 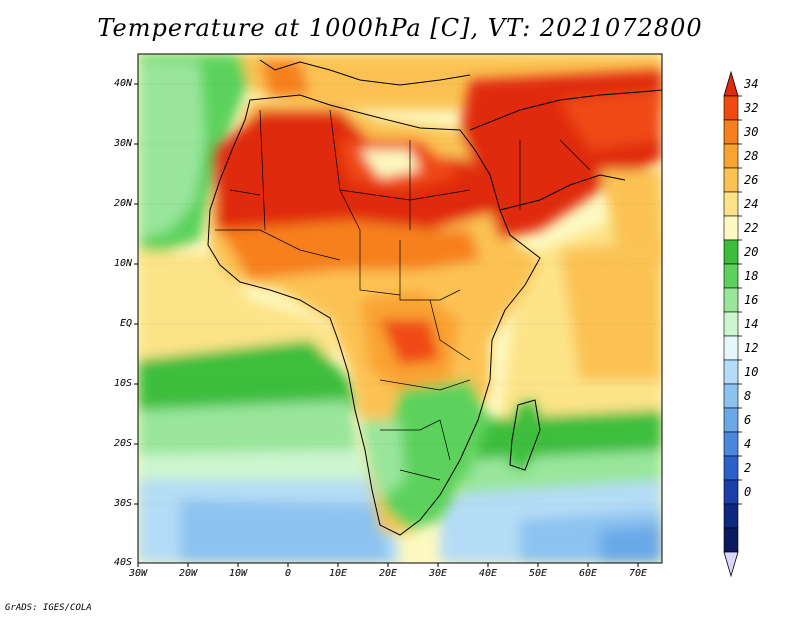 What do you see at coordinates (751, 204) in the screenshot?
I see `colorbar-label: 24` at bounding box center [751, 204].